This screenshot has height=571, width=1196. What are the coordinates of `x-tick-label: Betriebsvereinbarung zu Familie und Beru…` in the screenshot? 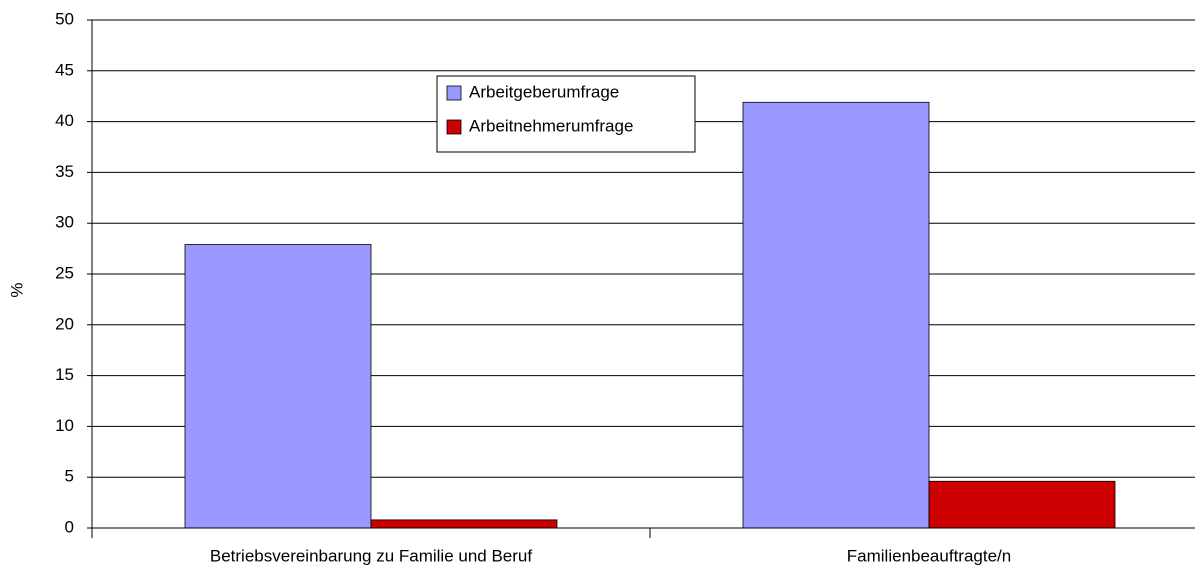 It's located at (371, 555).